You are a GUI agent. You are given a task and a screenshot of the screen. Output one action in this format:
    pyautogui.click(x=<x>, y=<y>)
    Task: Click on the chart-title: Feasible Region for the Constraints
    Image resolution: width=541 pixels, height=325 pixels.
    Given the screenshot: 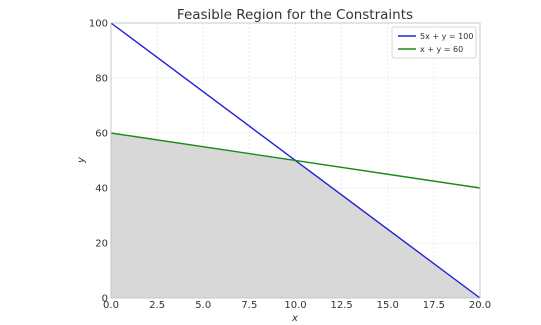 What is the action you would take?
    pyautogui.click(x=295, y=15)
    